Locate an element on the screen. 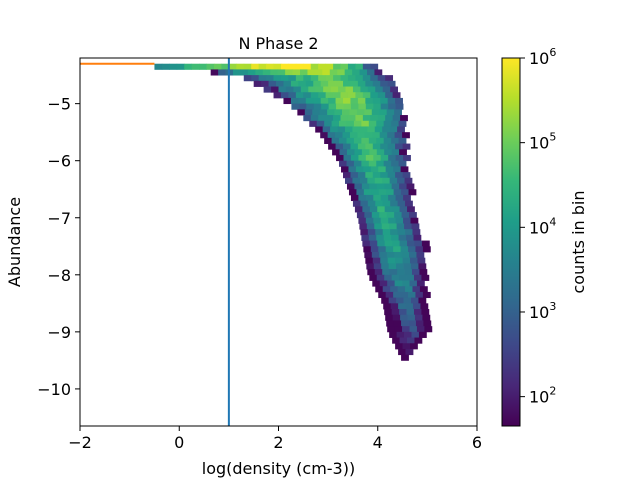 Image resolution: width=640 pixels, height=480 pixels. colorbar-tick-label: 104 is located at coordinates (542, 226).